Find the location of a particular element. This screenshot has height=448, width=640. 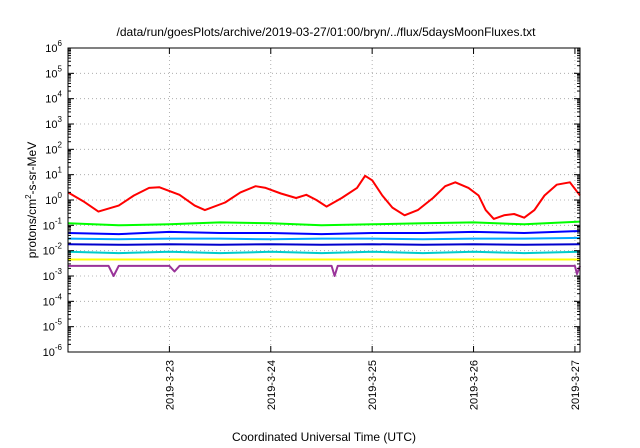

y-axis-label: protons/cm2-s-sr-MeV is located at coordinates (31, 200).